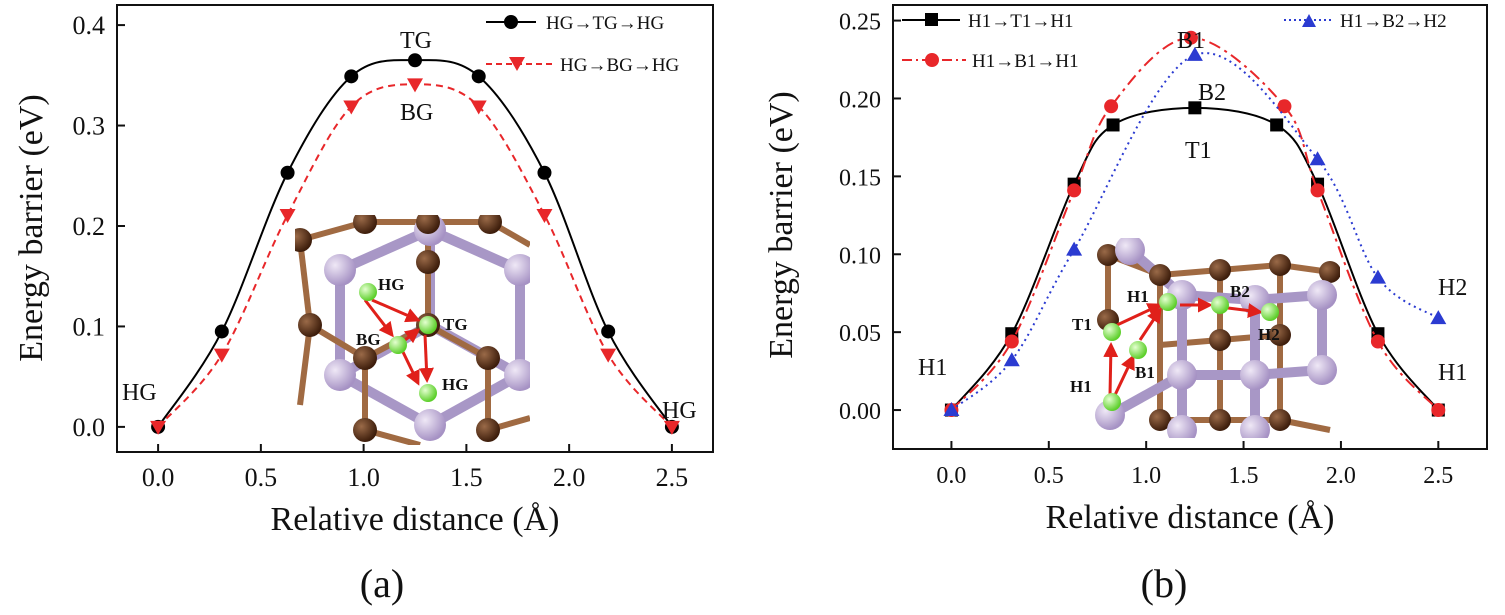 Image resolution: width=1505 pixels, height=615 pixels. I want to click on panel-label-a: (a), so click(382, 583).